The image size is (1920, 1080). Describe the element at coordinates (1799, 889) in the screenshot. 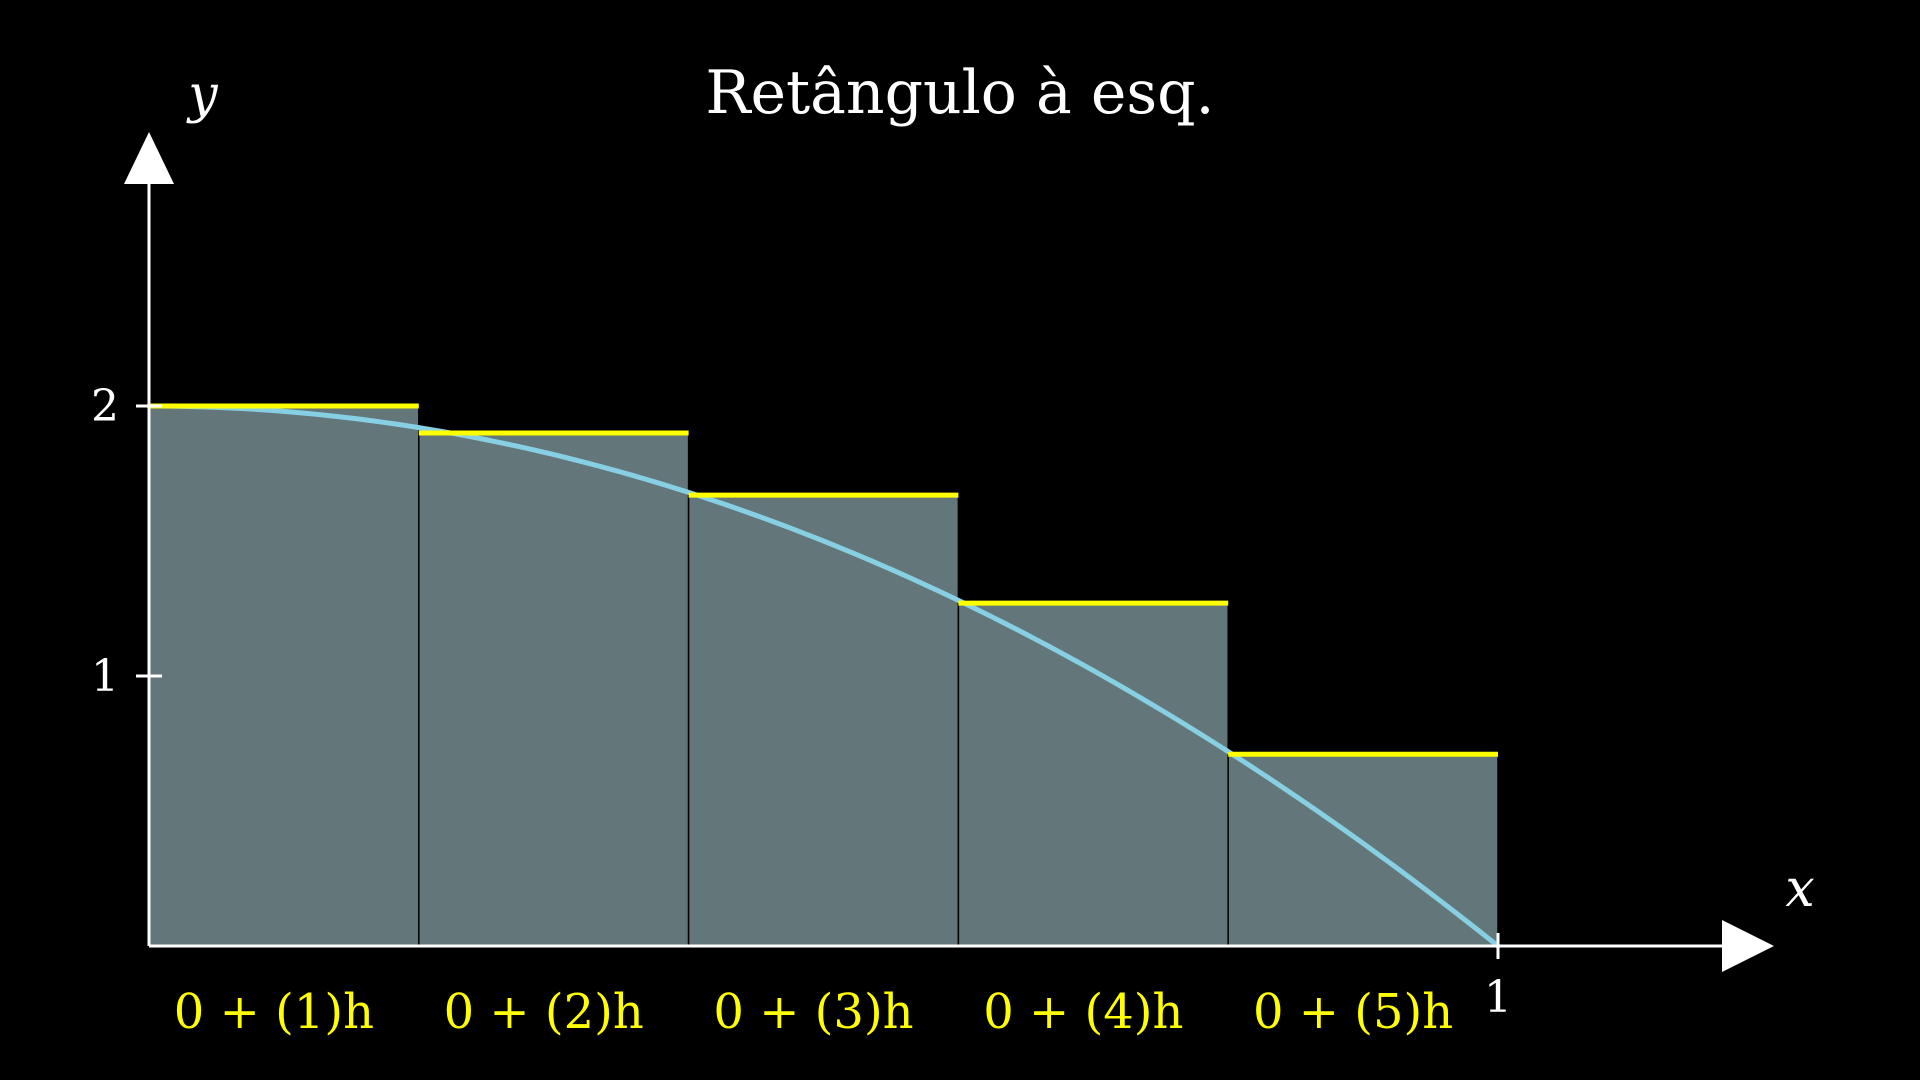

I see `x-axis-label: x` at that location.